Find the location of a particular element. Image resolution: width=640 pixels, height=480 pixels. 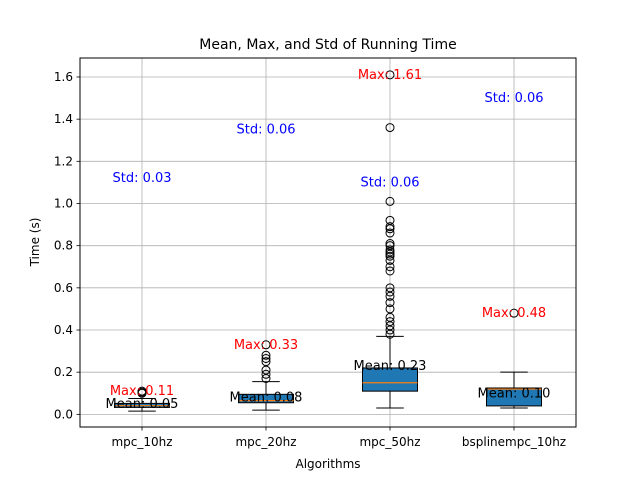

y-tick-label: 0.8 is located at coordinates (63, 246).